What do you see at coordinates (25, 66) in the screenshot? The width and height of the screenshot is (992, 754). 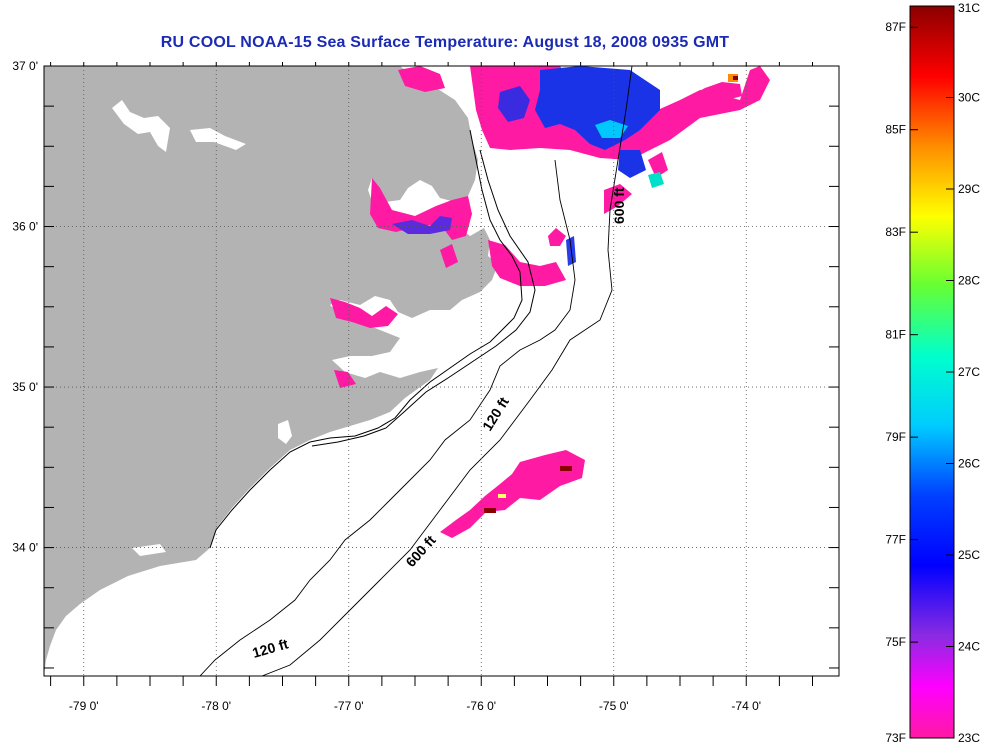 I see `lat-label: 37 0'` at bounding box center [25, 66].